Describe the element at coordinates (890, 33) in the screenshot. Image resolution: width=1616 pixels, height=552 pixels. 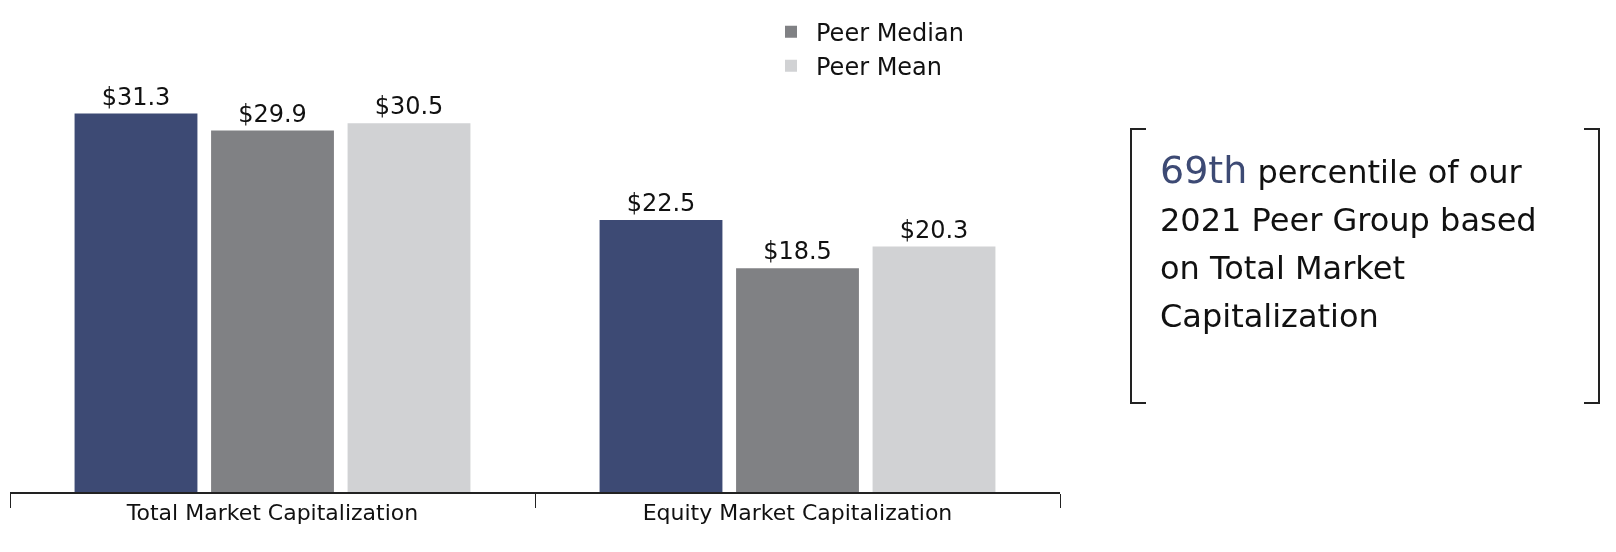
I see `legend-label: Peer Median` at that location.